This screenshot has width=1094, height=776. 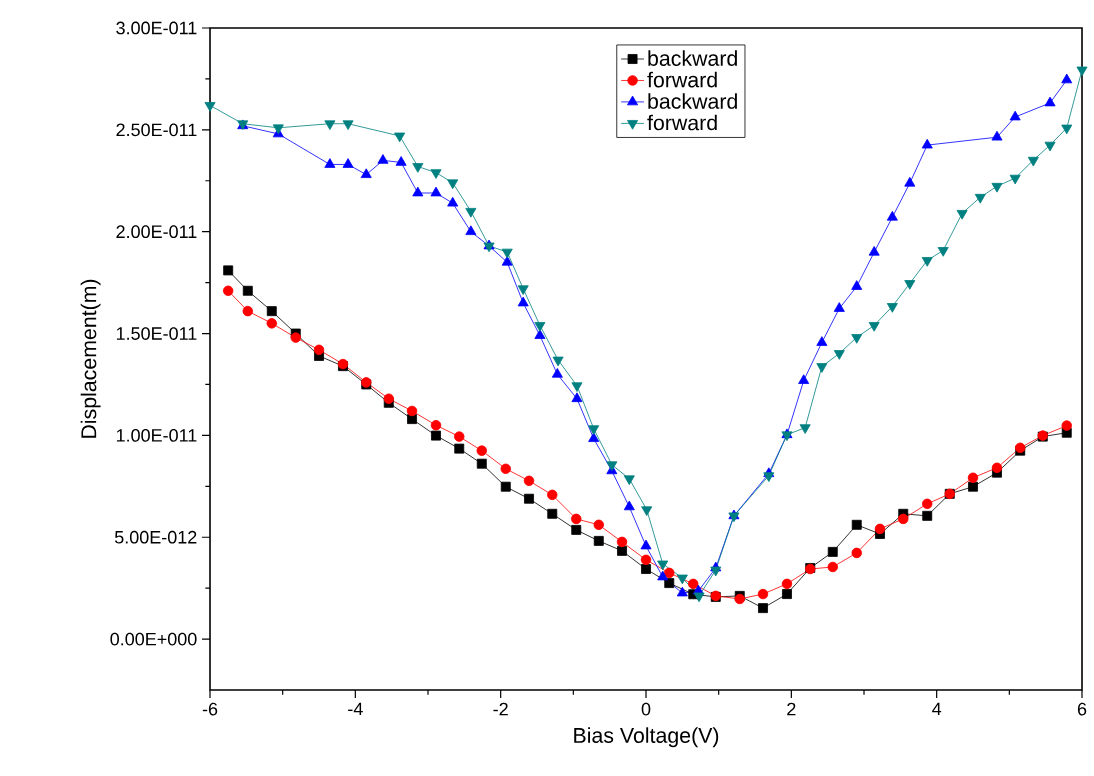 I want to click on x-tick-label: 2, so click(x=791, y=709).